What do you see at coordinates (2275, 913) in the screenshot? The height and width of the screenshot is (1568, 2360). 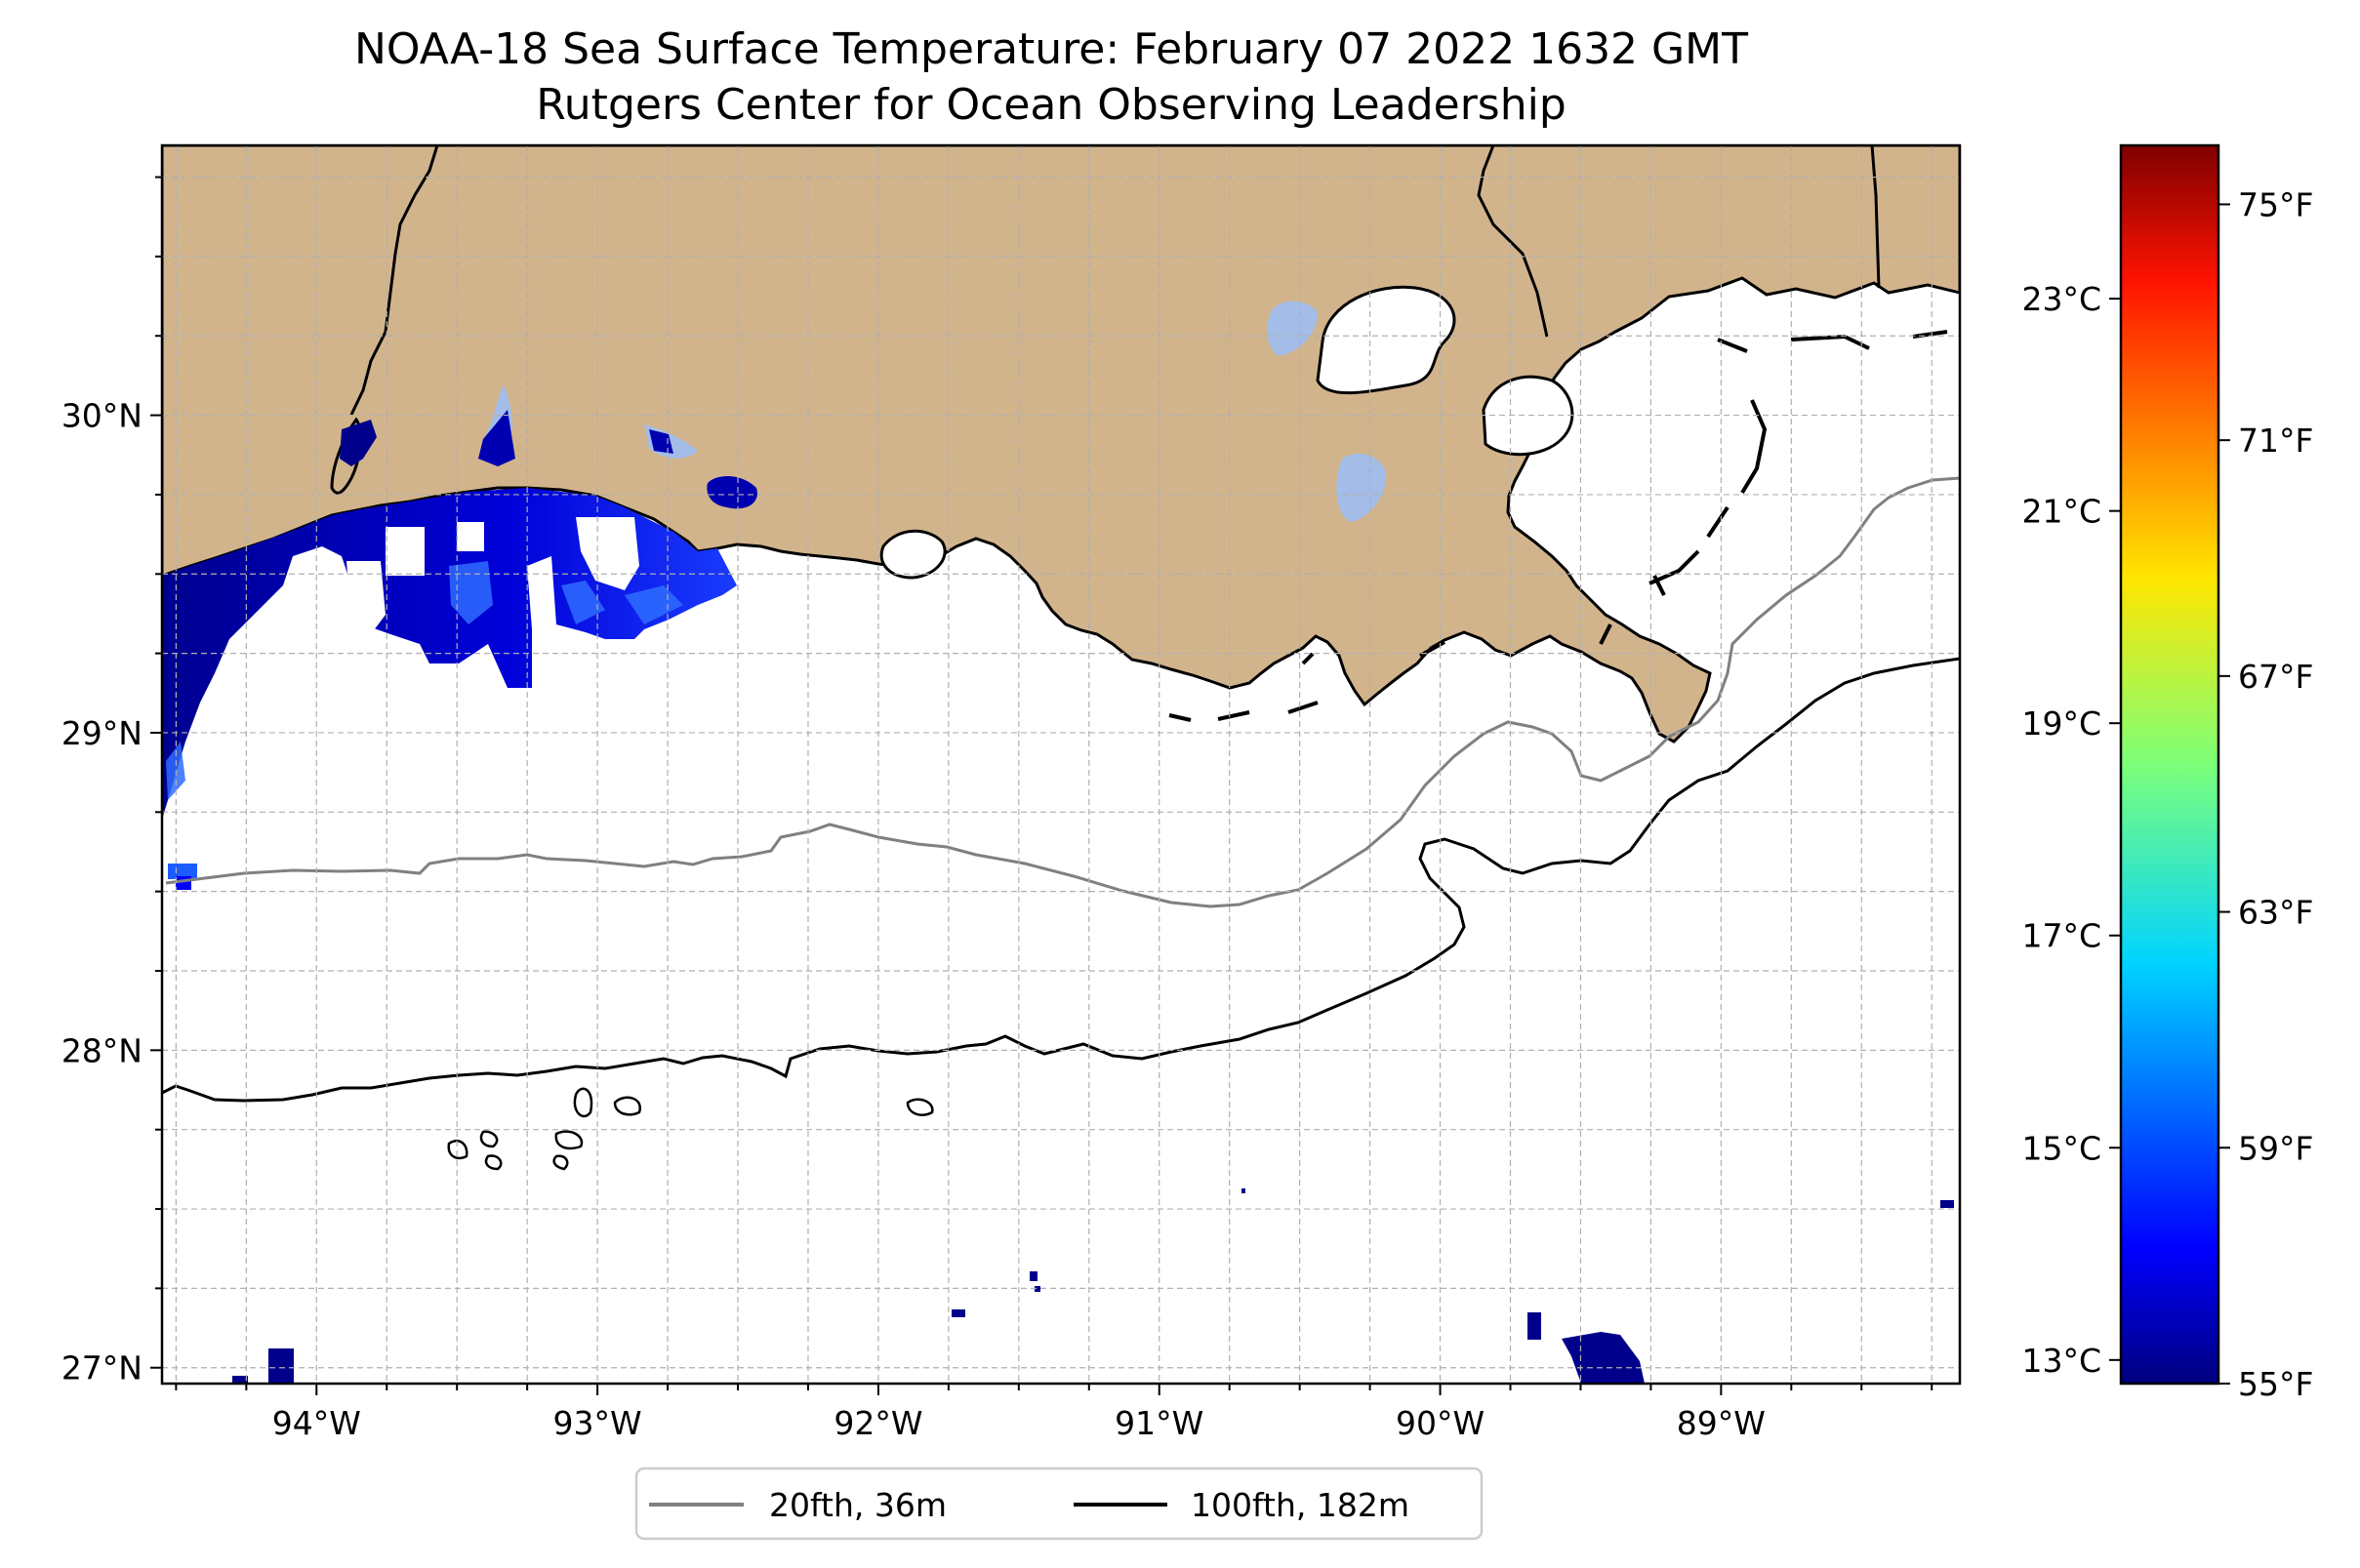 I see `colorbar-f-label: 63°F` at bounding box center [2275, 913].